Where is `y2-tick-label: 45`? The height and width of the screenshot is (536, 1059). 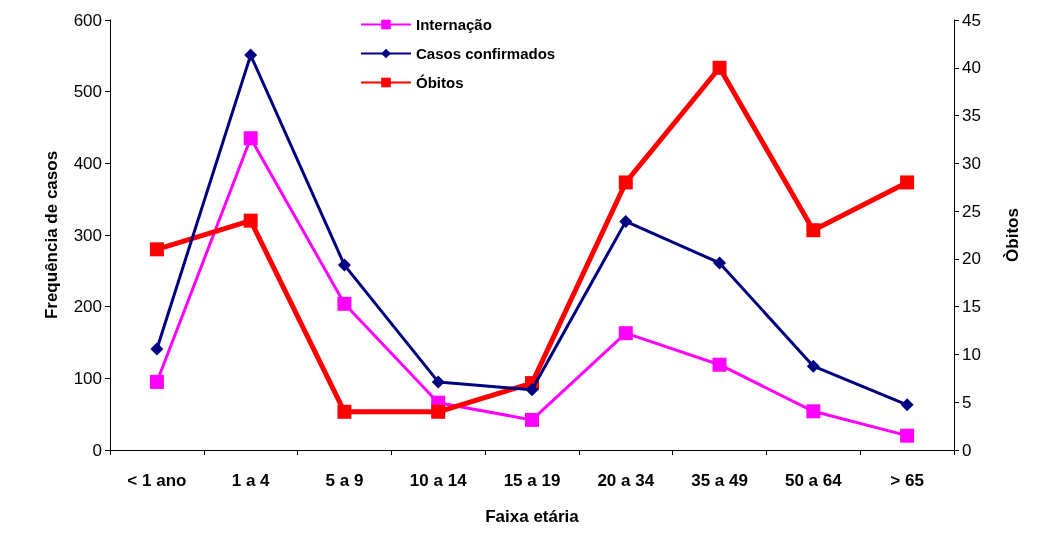 y2-tick-label: 45 is located at coordinates (971, 20).